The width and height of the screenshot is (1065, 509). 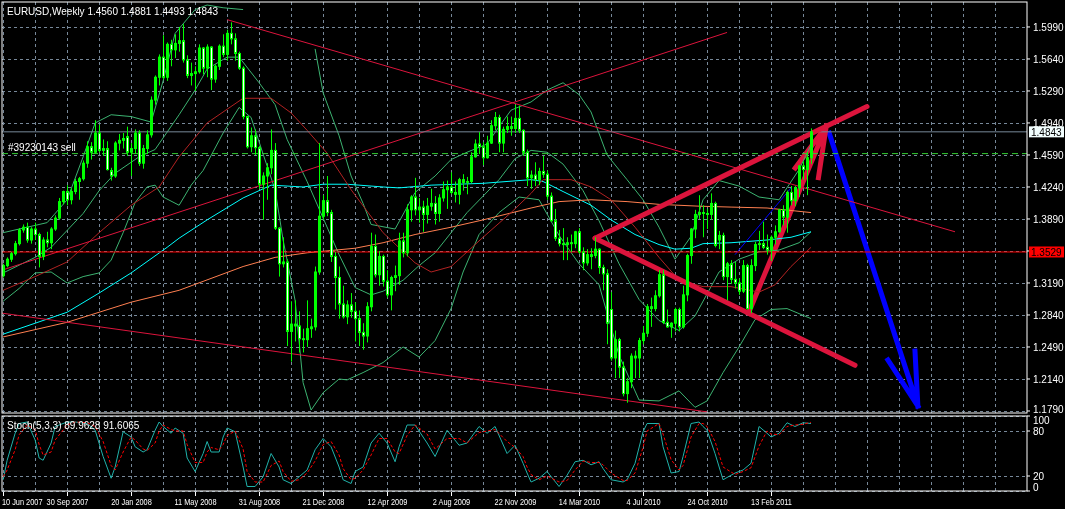 I want to click on y-tick-label: 1.3190, so click(x=1049, y=283).